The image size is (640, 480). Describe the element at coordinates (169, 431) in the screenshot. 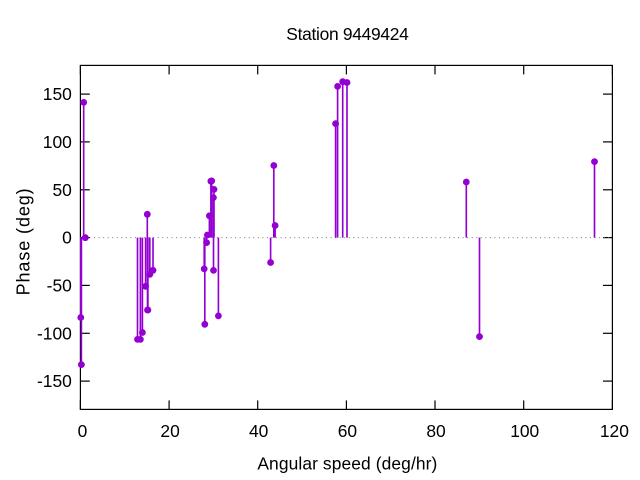

I see `svg-text: 20` at that location.